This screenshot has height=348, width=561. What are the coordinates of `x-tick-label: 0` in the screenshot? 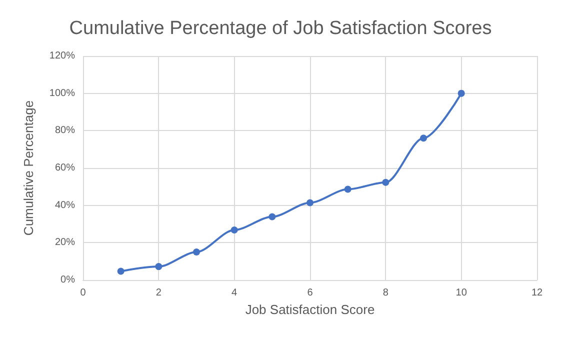 It's located at (83, 293).